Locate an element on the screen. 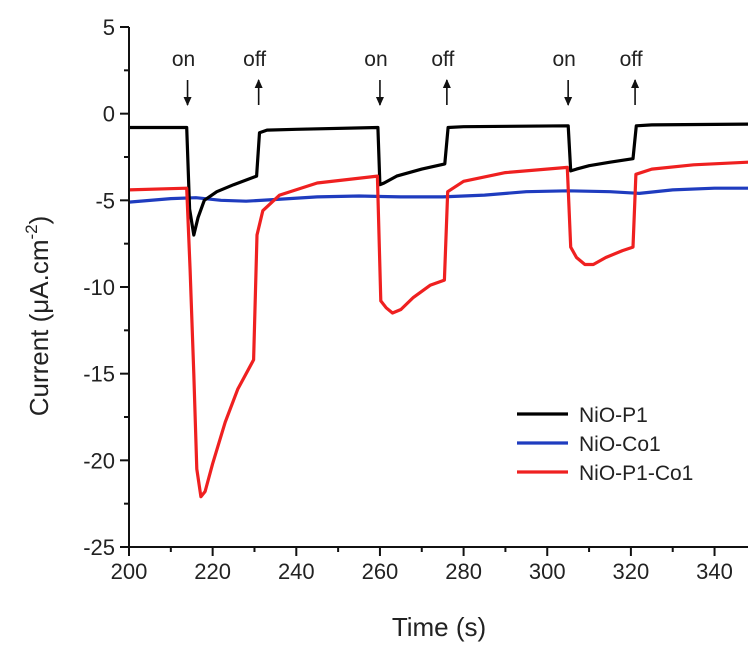  y-tick-label: -10 is located at coordinates (99, 287).